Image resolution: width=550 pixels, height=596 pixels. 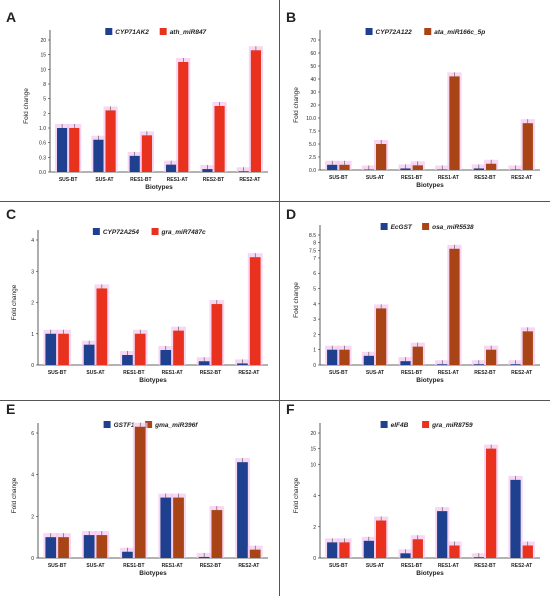 What do you see at coordinates (491, 503) in the screenshot?
I see `bar-gra_miR8759-RES2-BT` at bounding box center [491, 503].